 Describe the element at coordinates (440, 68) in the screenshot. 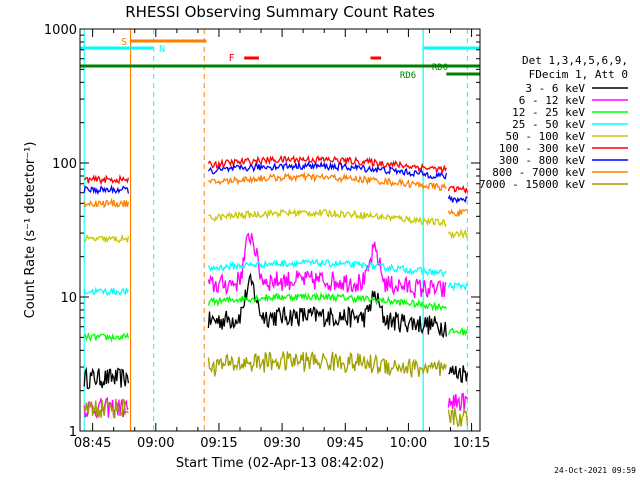

I see `flag-label-rd0: RD0` at that location.